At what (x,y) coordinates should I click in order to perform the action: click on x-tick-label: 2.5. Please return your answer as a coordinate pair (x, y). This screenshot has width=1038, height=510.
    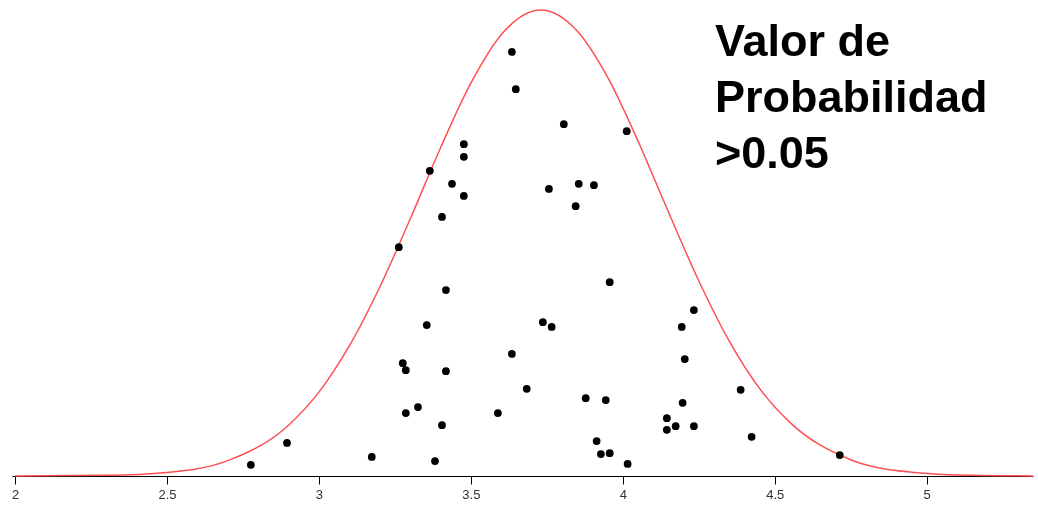
    Looking at the image, I should click on (167, 494).